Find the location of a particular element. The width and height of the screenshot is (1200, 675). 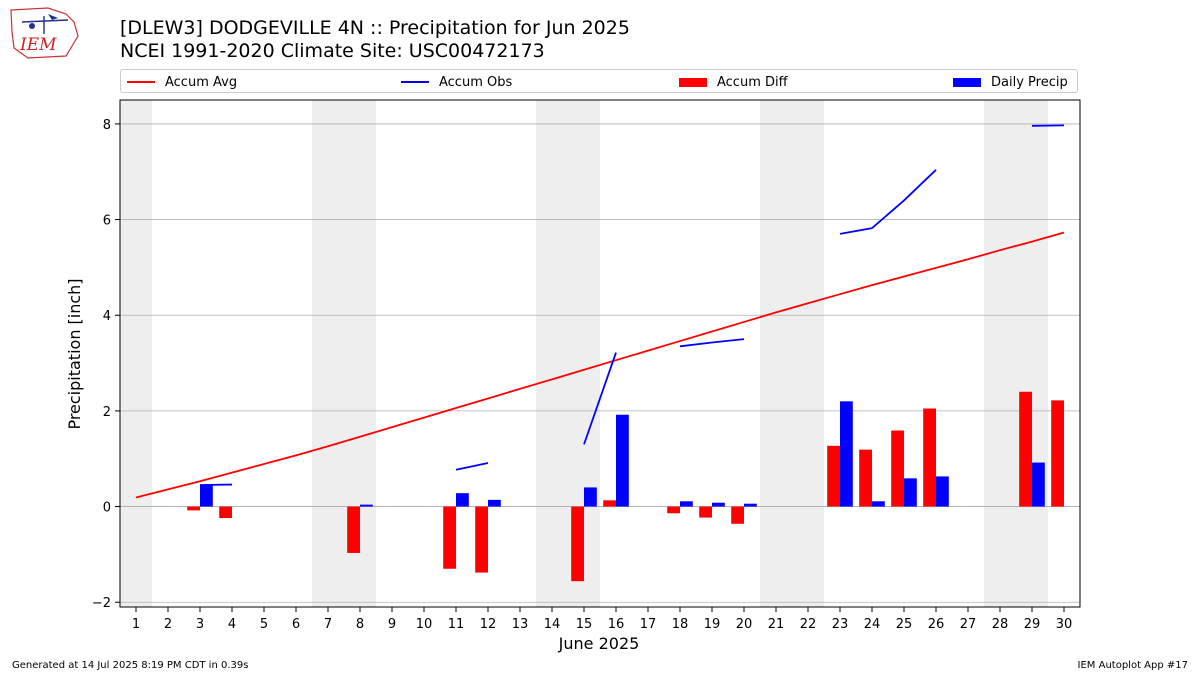

x-tick-label-9: 9 is located at coordinates (392, 624).